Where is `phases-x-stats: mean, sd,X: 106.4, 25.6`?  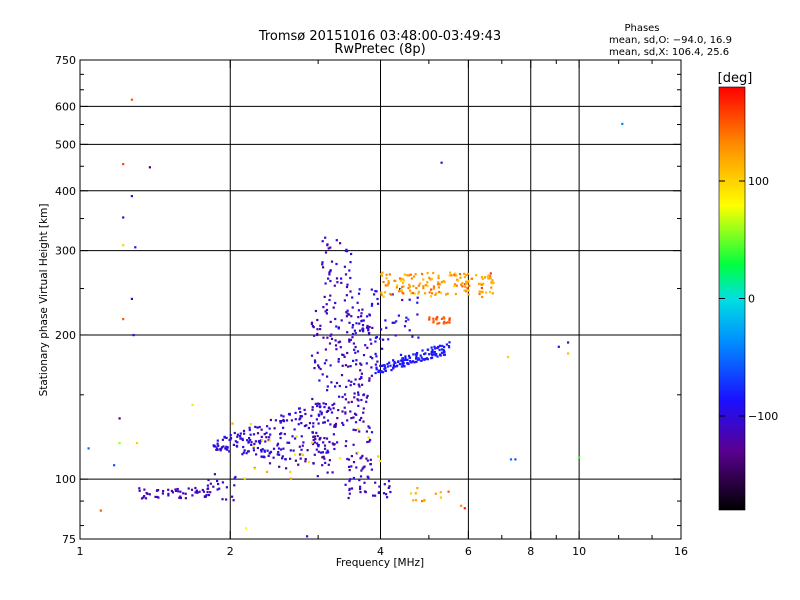 phases-x-stats: mean, sd,X: 106.4, 25.6 is located at coordinates (669, 52).